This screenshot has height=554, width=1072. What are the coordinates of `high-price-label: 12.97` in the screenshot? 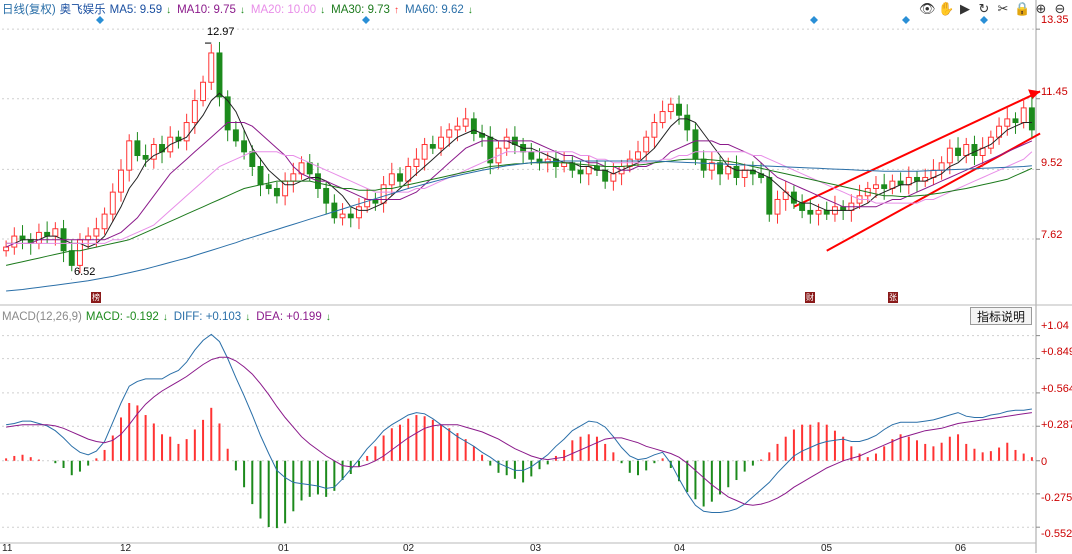 It's located at (221, 32).